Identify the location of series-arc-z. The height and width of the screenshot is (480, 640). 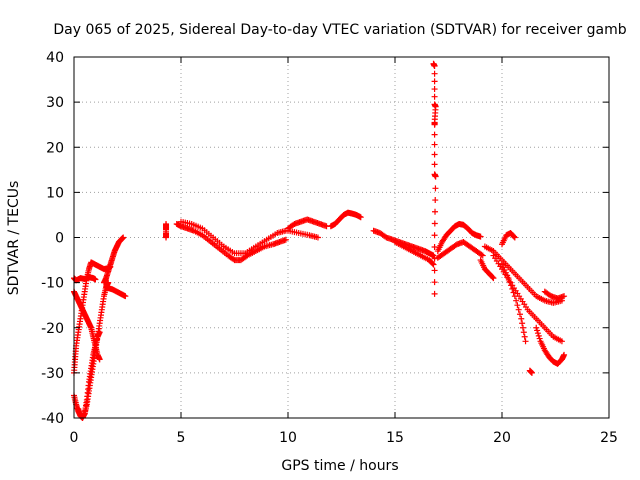
(554, 295).